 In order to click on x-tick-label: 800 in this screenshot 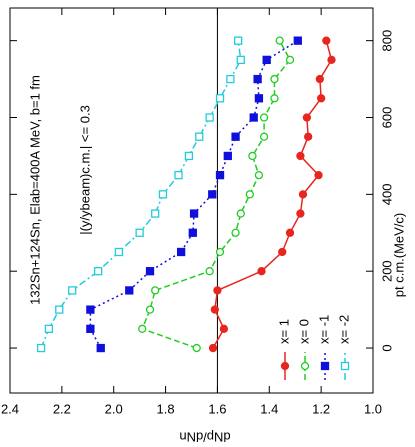, I will do `click(386, 41)`.